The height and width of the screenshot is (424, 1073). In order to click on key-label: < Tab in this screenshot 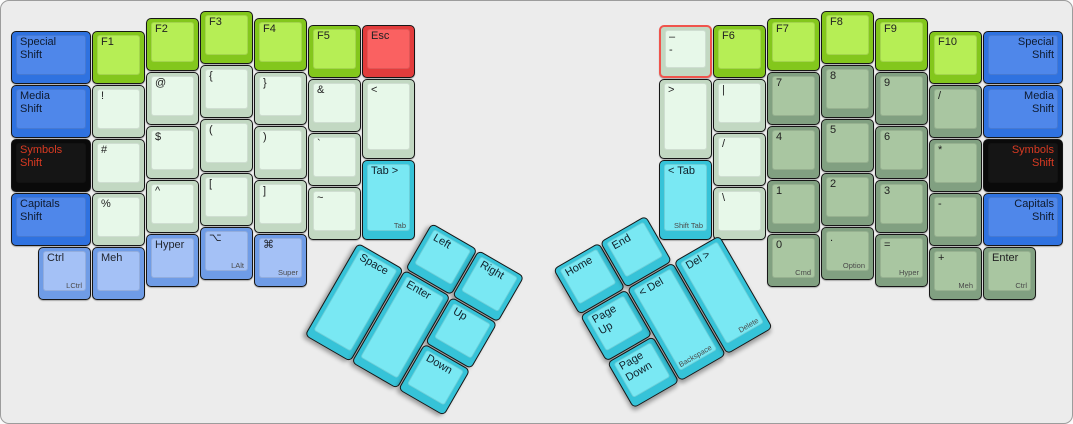, I will do `click(682, 171)`.